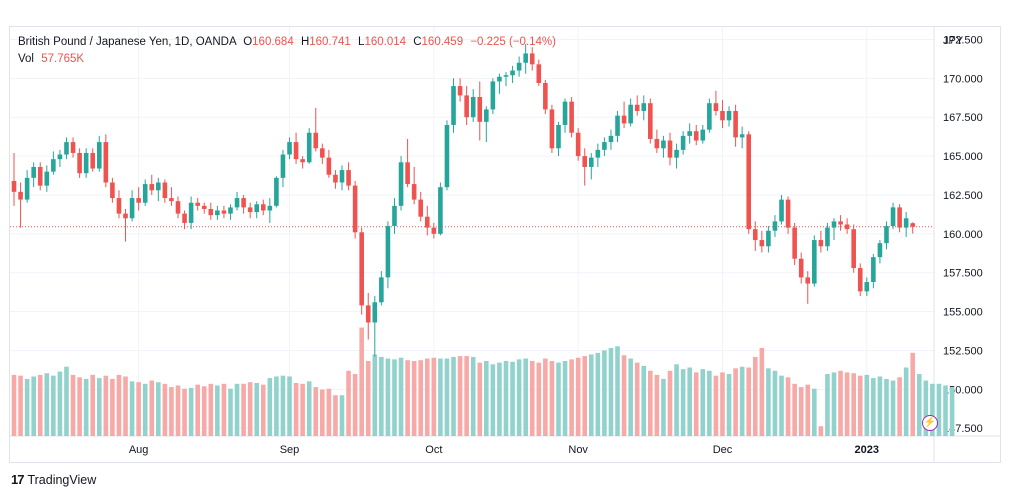 This screenshot has height=498, width=1012. I want to click on symbol-label: British Pound / Japanese Yen, 1D, OANDA, so click(127, 42).